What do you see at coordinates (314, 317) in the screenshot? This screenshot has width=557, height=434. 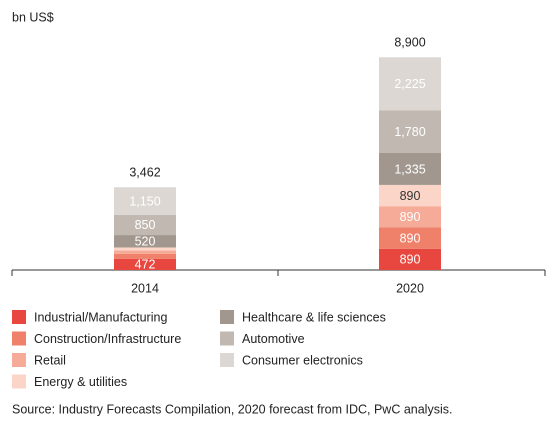 I see `legend-label: Healthcare & life sciences` at bounding box center [314, 317].